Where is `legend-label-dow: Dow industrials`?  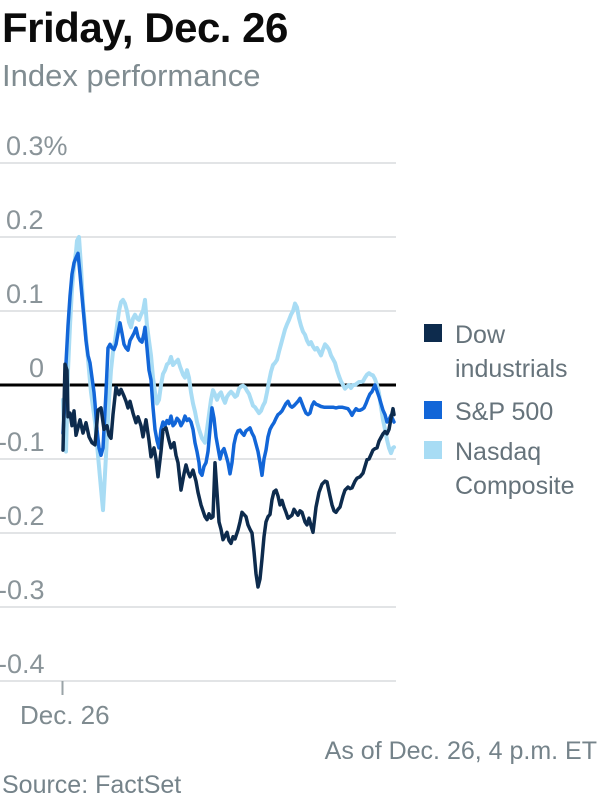 legend-label-dow: Dow industrials is located at coordinates (511, 352).